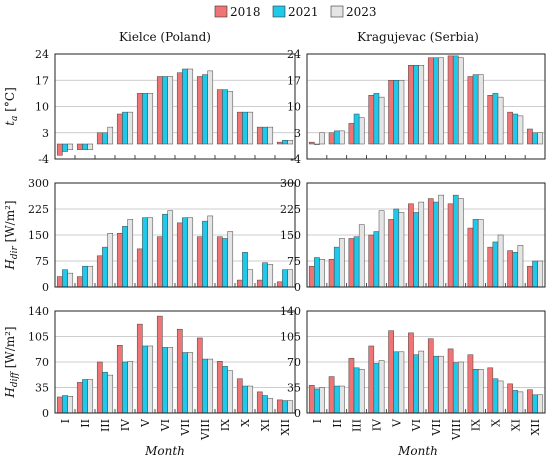 Image resolution: width=550 pixels, height=462 pixels. I want to click on y-tick-label: 3, so click(45, 133).